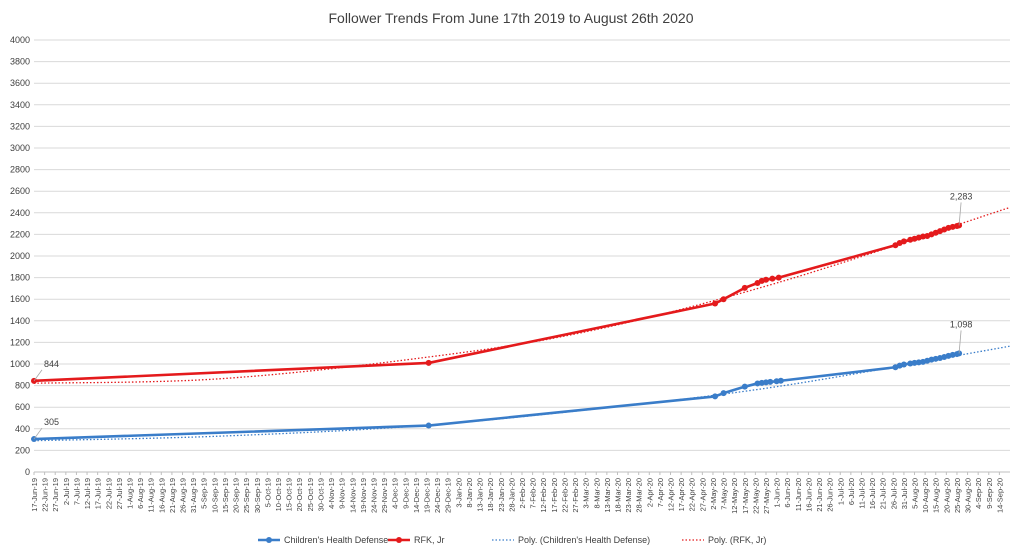 This screenshot has width=1022, height=557. Describe the element at coordinates (564, 495) in the screenshot. I see `x-tick-label: 22-Feb-20` at that location.